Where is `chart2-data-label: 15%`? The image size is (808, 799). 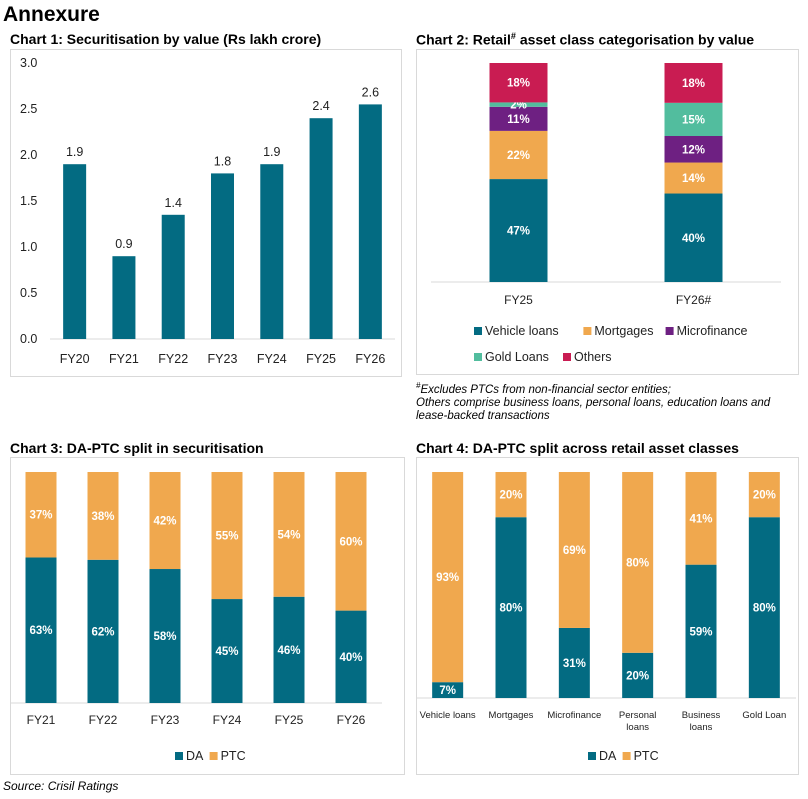
chart2-data-label: 15% is located at coordinates (693, 120).